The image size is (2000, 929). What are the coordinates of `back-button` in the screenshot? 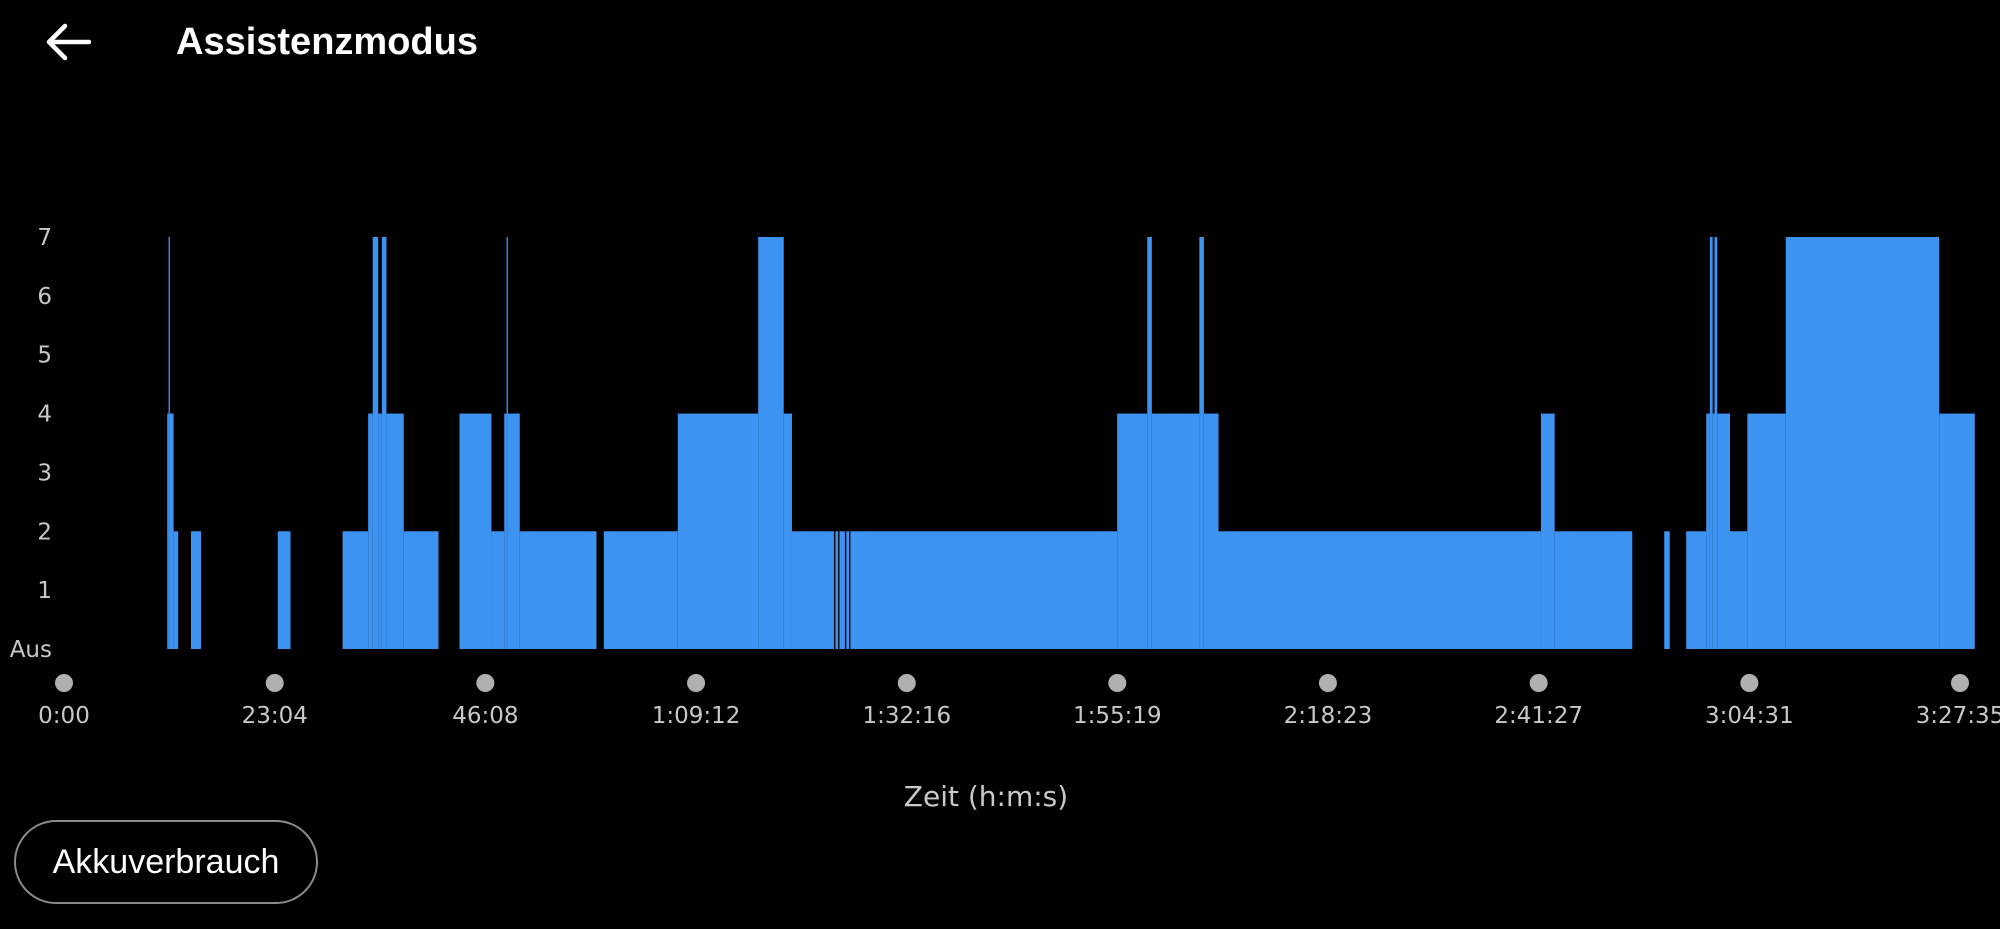 It's located at (68, 42).